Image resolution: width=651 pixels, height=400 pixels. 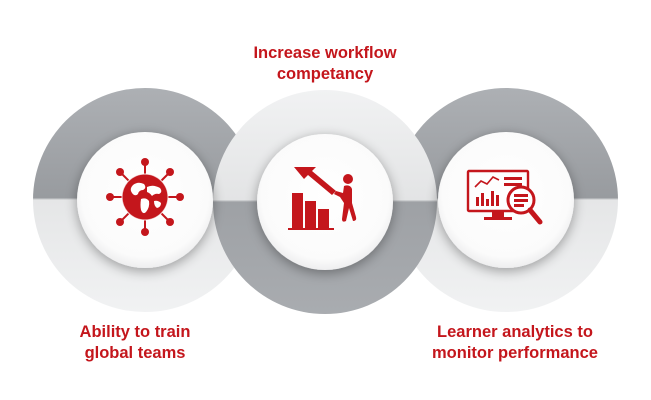 What do you see at coordinates (325, 74) in the screenshot?
I see `caption-top-line2: competancy` at bounding box center [325, 74].